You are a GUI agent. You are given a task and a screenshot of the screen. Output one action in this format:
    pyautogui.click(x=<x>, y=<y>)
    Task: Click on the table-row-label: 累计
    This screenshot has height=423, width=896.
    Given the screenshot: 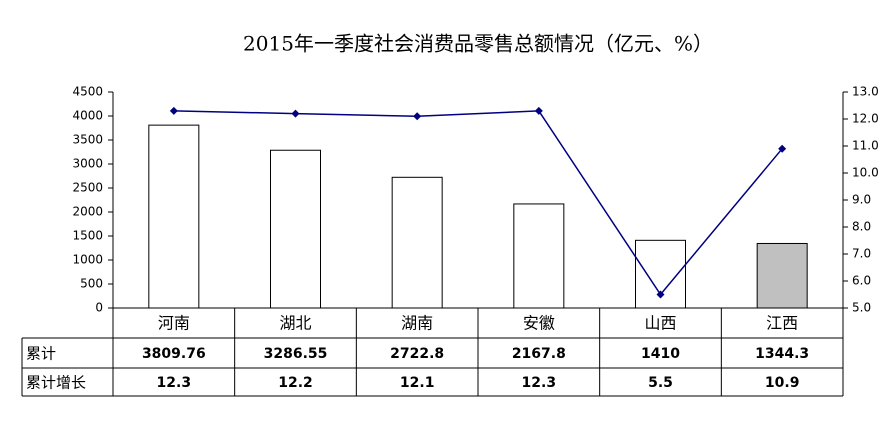 What is the action you would take?
    pyautogui.click(x=41, y=354)
    